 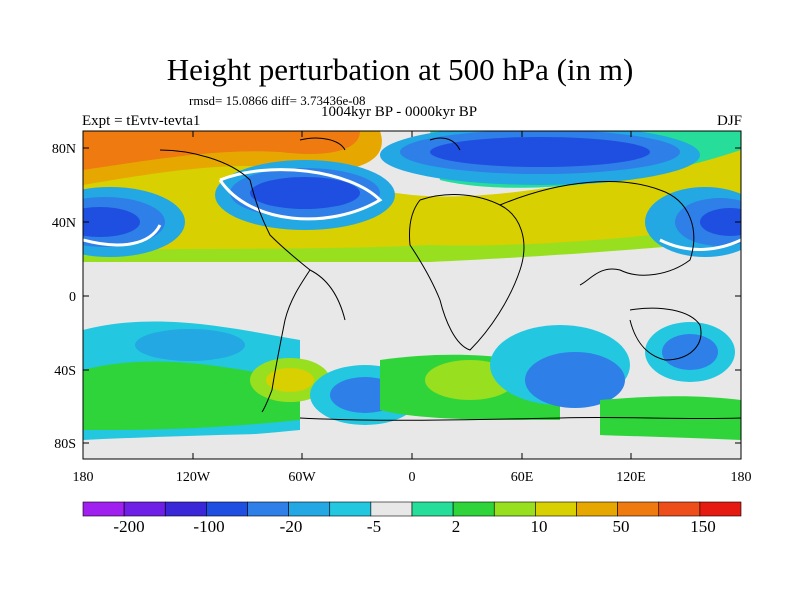 What do you see at coordinates (72, 297) in the screenshot?
I see `lat-label: 0` at bounding box center [72, 297].